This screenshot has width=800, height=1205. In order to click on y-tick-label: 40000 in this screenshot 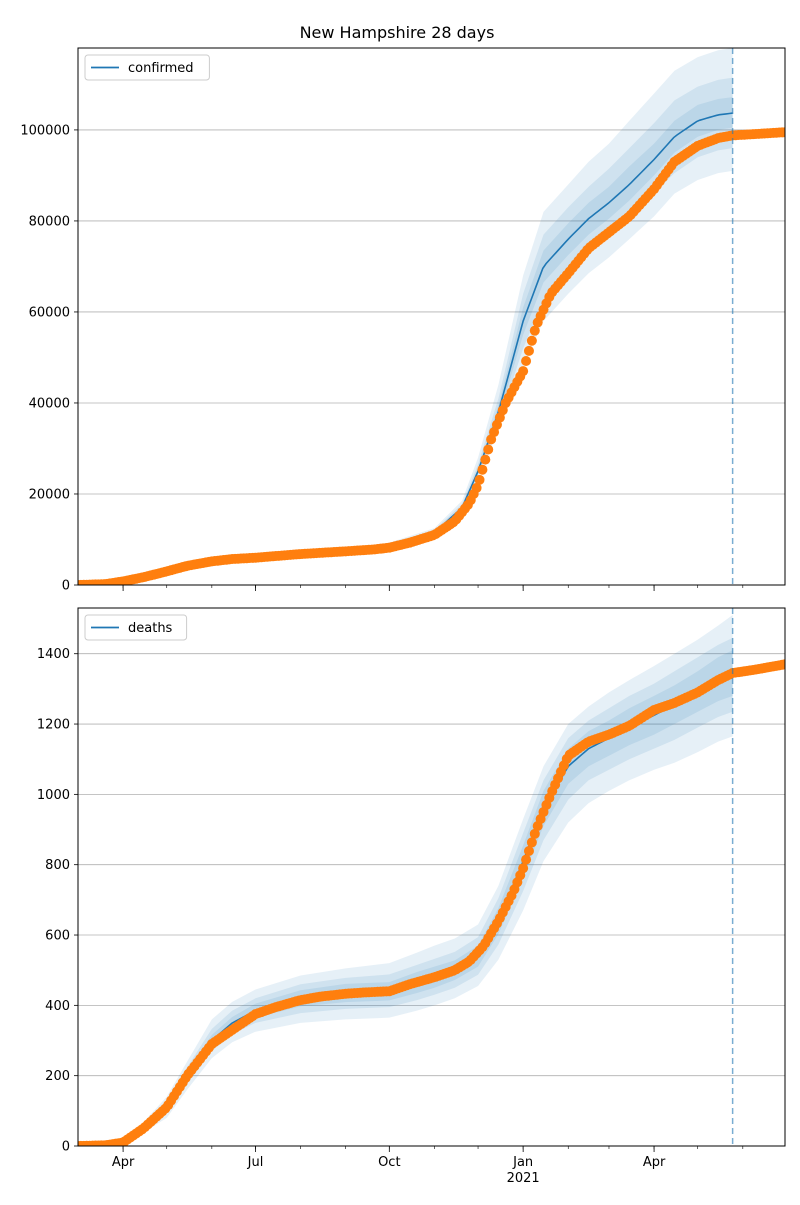, I will do `click(49, 403)`.